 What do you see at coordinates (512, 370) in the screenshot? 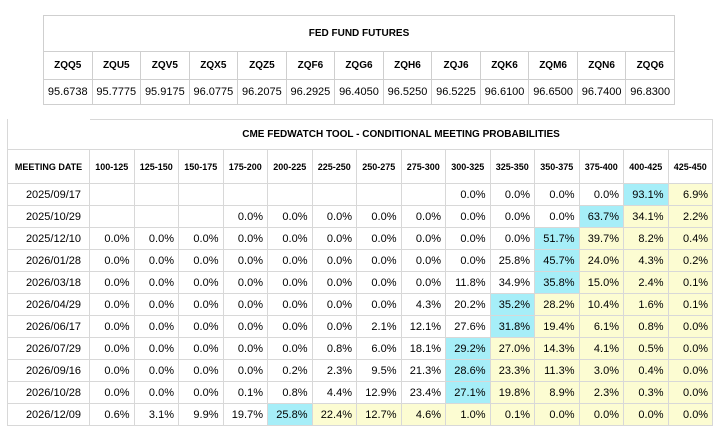
I see `probability-cell: 23.3%` at bounding box center [512, 370].